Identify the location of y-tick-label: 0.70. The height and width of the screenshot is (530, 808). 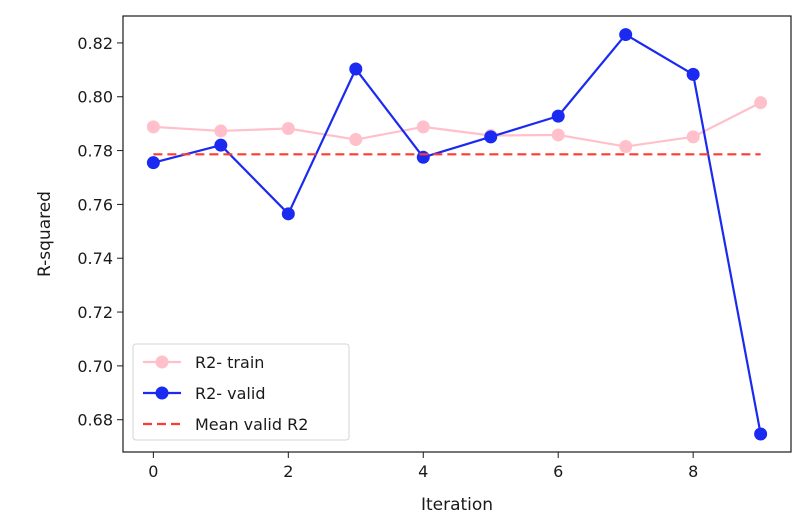
(95, 366).